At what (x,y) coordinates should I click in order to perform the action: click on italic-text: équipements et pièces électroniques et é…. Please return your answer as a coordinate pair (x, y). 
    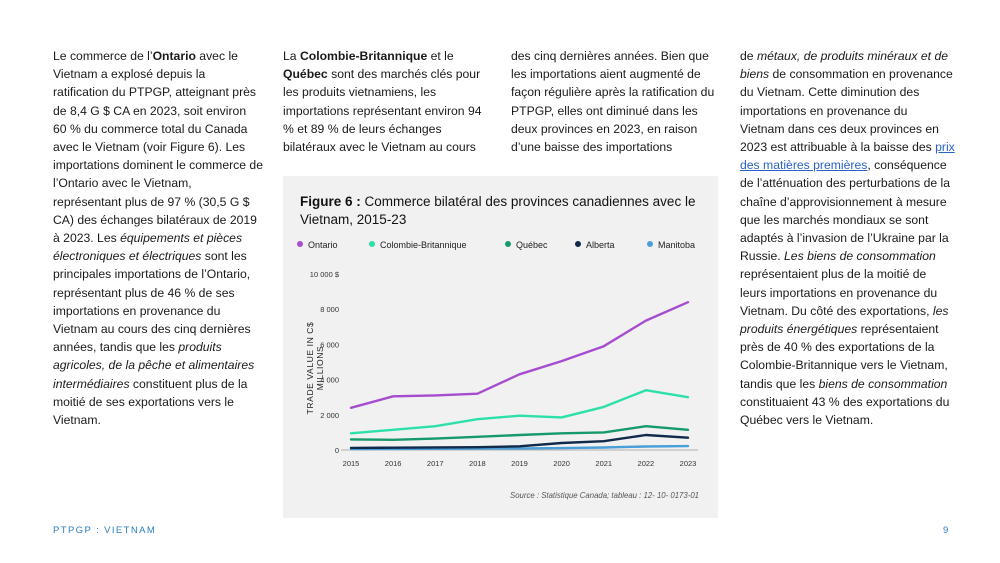
    Looking at the image, I should click on (148, 247).